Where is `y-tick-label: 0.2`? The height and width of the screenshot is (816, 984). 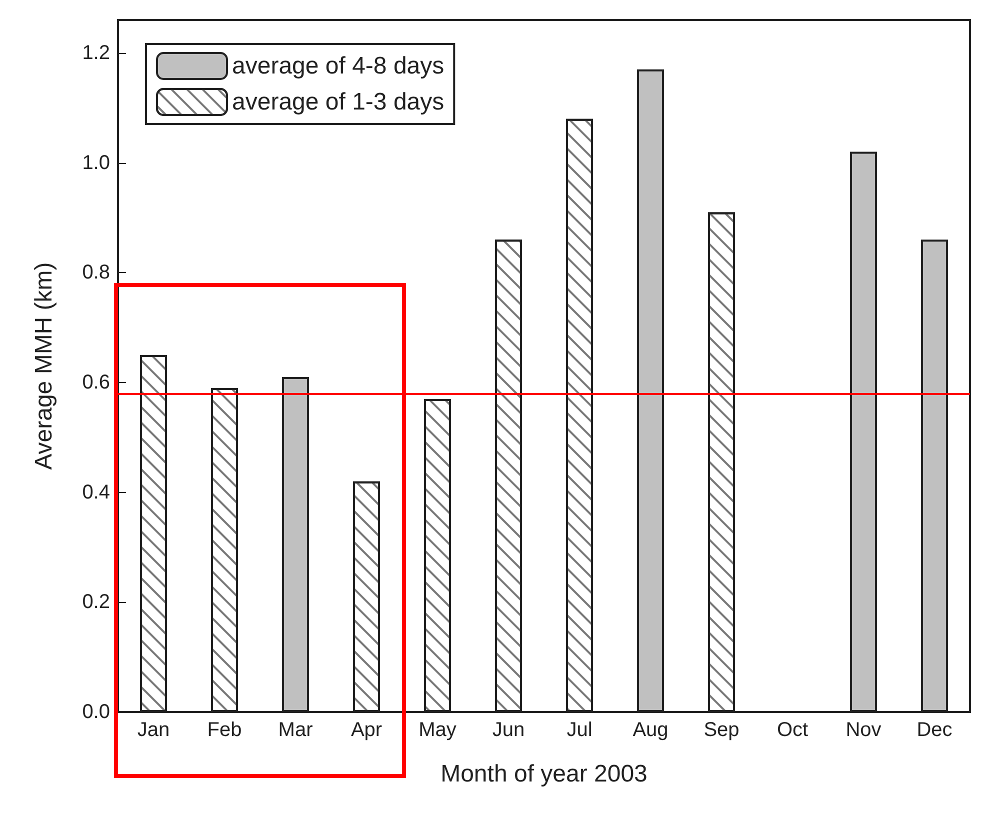 y-tick-label: 0.2 is located at coordinates (96, 602).